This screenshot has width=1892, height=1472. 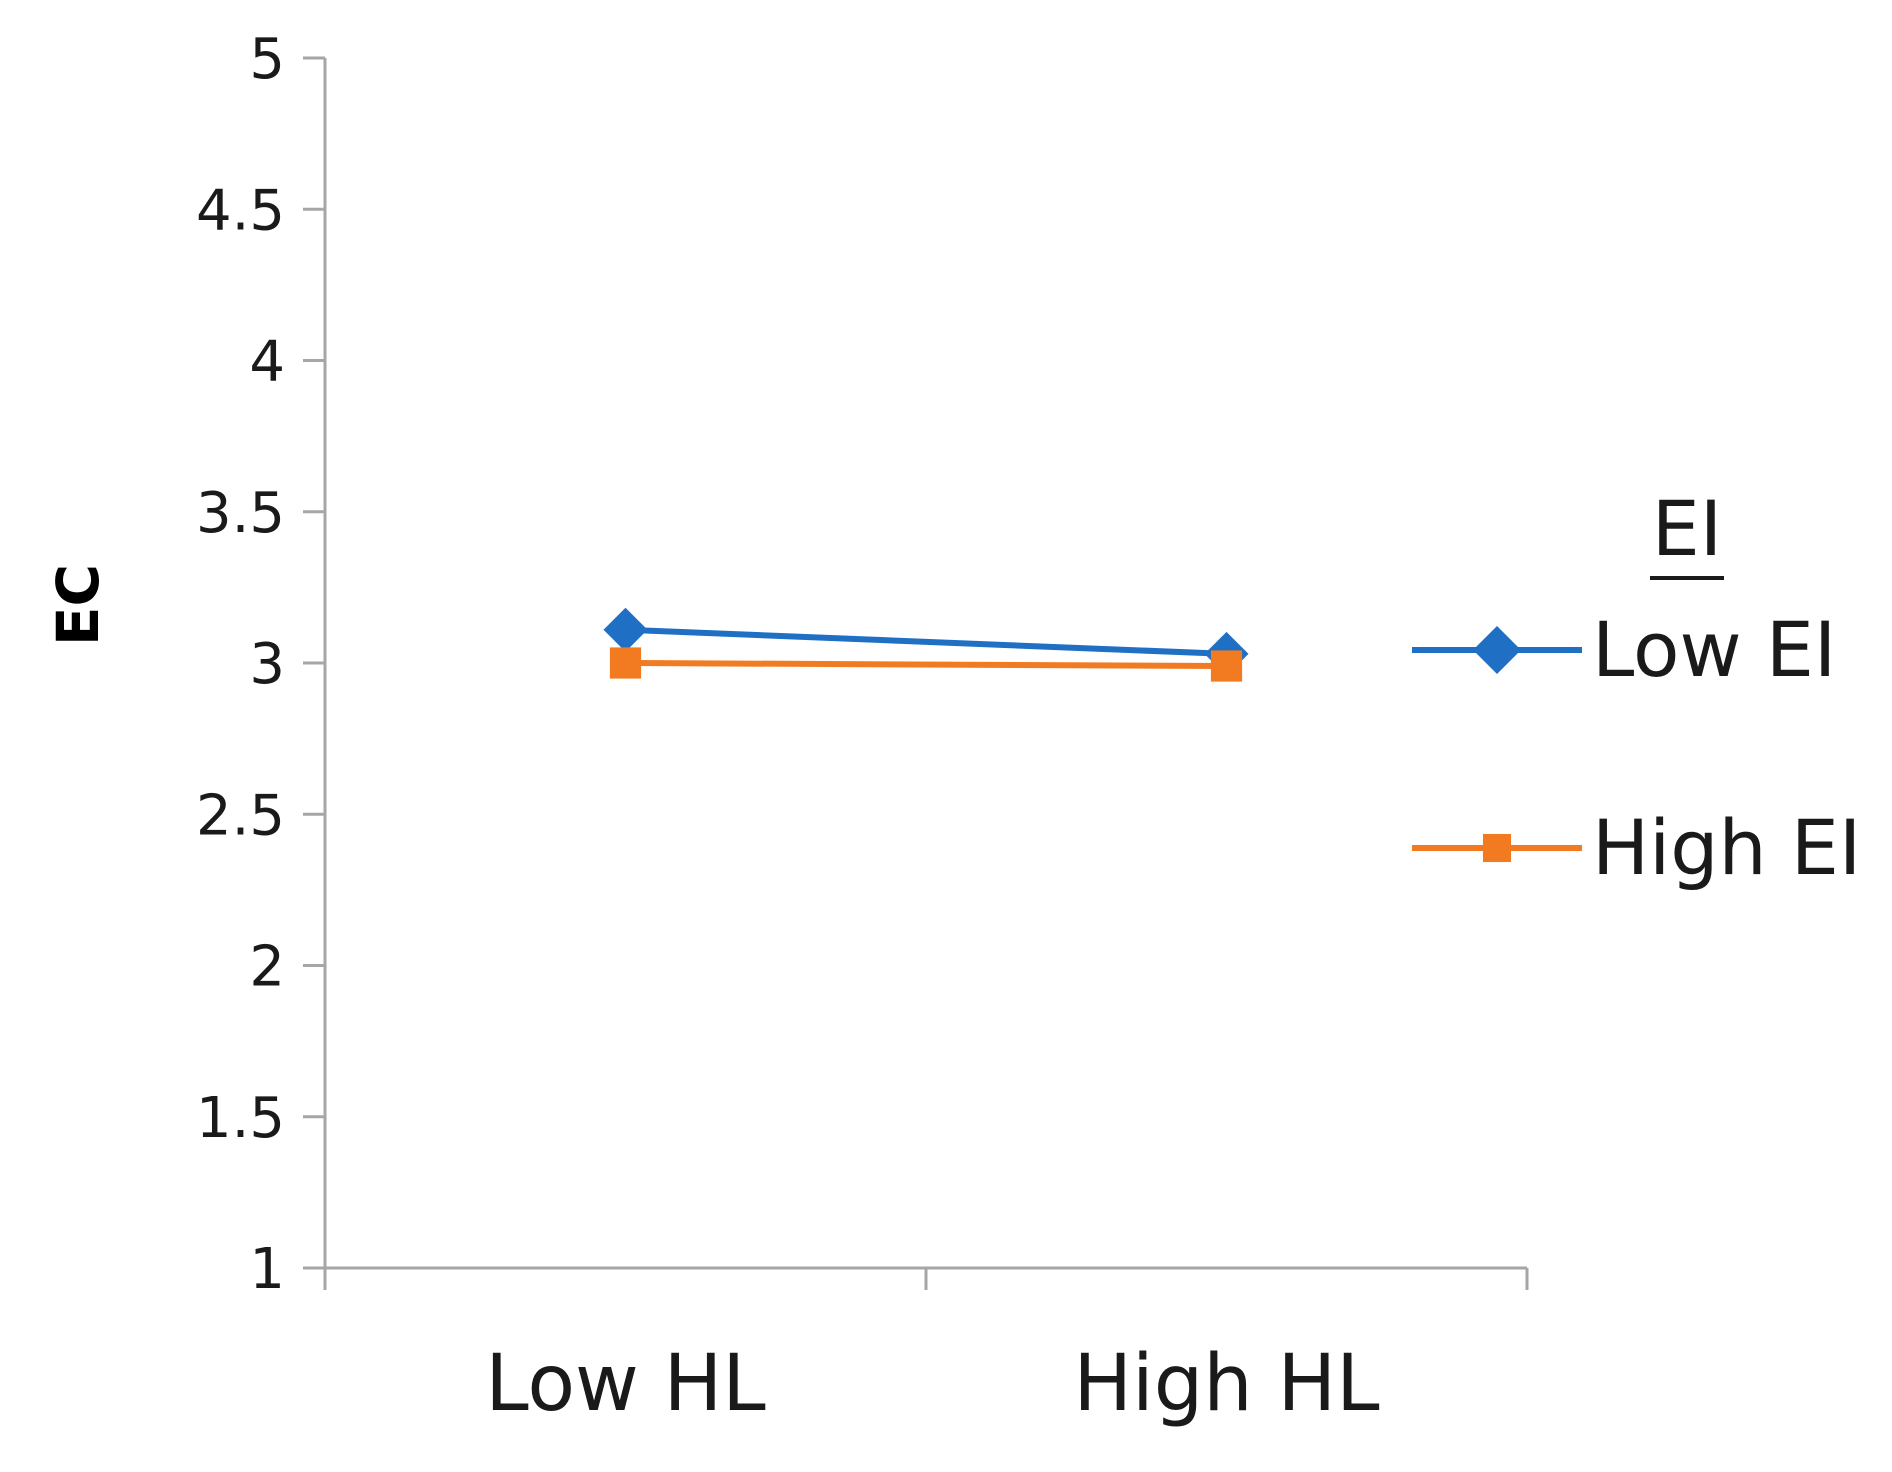 I want to click on y-axis-title: EC, so click(x=78, y=605).